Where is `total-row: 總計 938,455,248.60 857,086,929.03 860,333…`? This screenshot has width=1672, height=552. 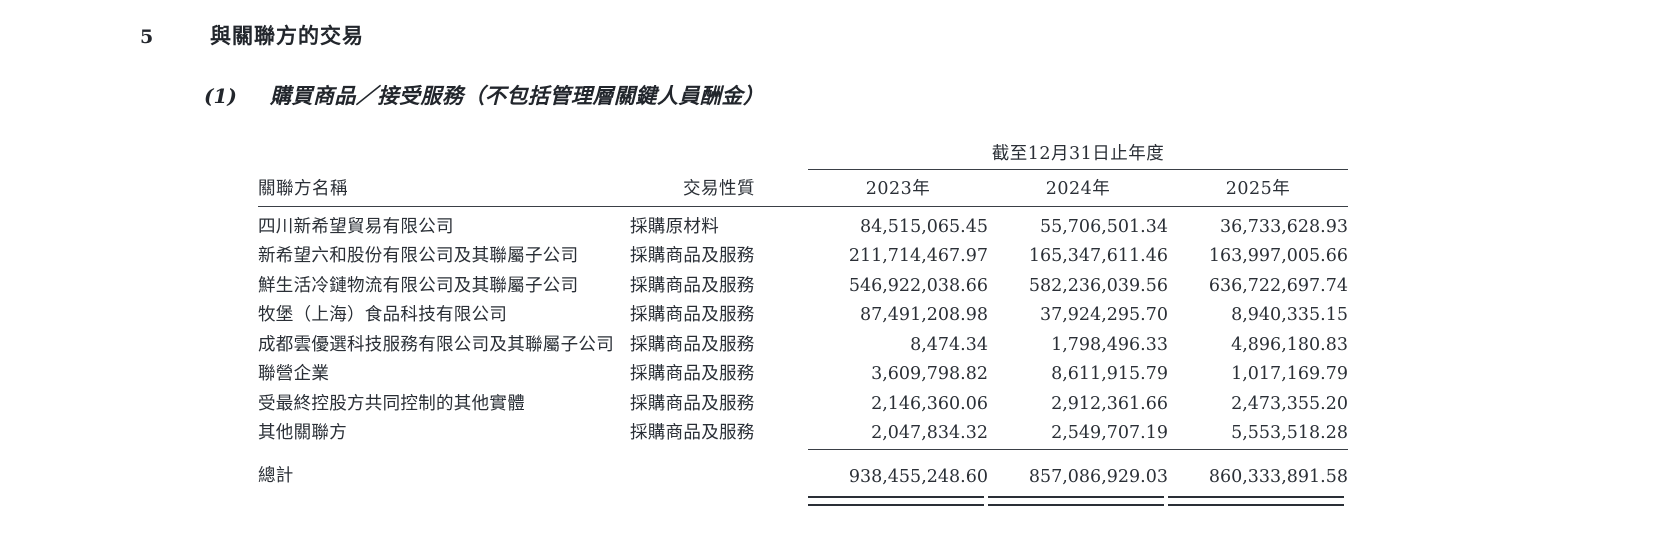
total-row: 總計 938,455,248.60 857,086,929.03 860,333… is located at coordinates (803, 470).